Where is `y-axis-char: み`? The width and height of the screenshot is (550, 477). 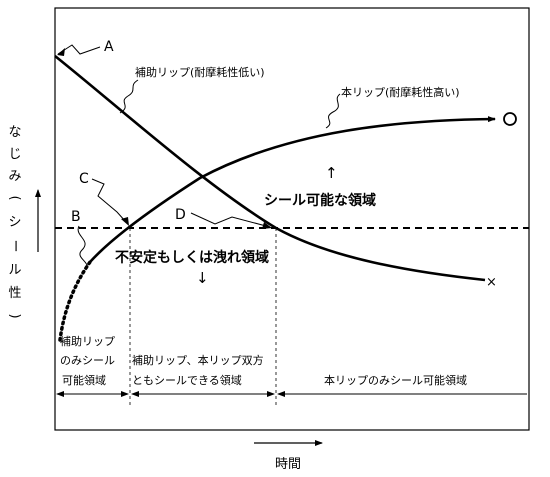
y-axis-char: み is located at coordinates (14, 176).